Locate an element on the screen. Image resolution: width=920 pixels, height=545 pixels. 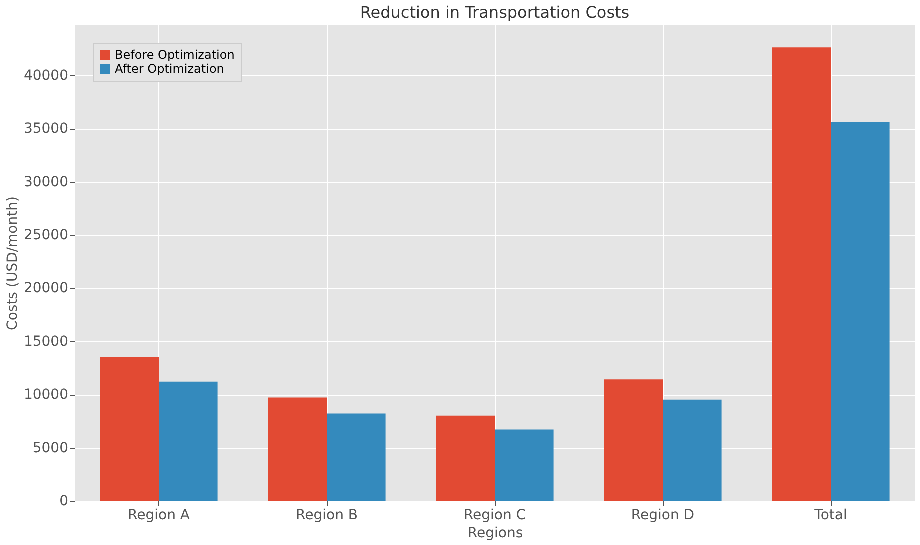
x-axis-title: Regions is located at coordinates (496, 534).